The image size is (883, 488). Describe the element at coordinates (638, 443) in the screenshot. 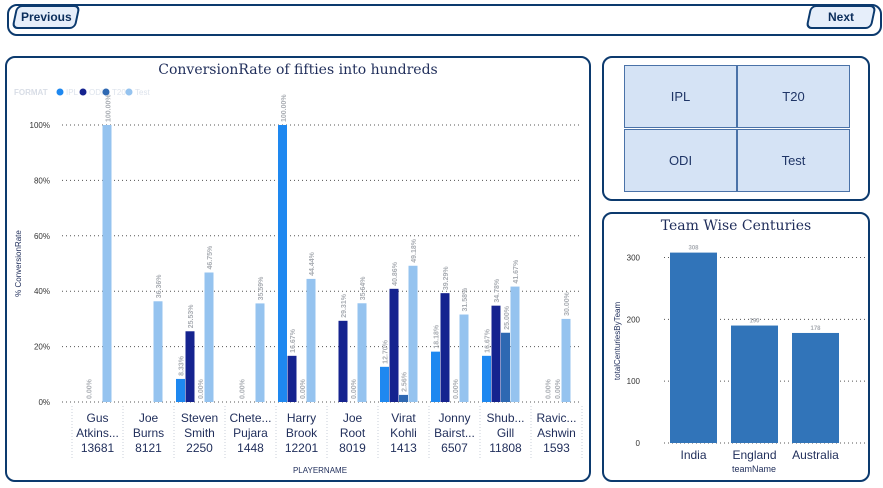

I see `team-y-tick-label: 0` at that location.